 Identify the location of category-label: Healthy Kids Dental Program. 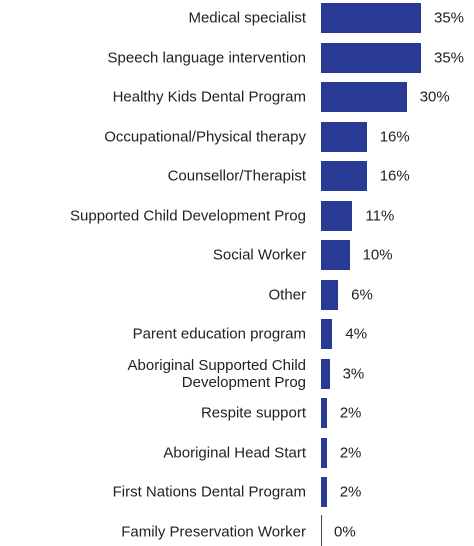
(209, 97).